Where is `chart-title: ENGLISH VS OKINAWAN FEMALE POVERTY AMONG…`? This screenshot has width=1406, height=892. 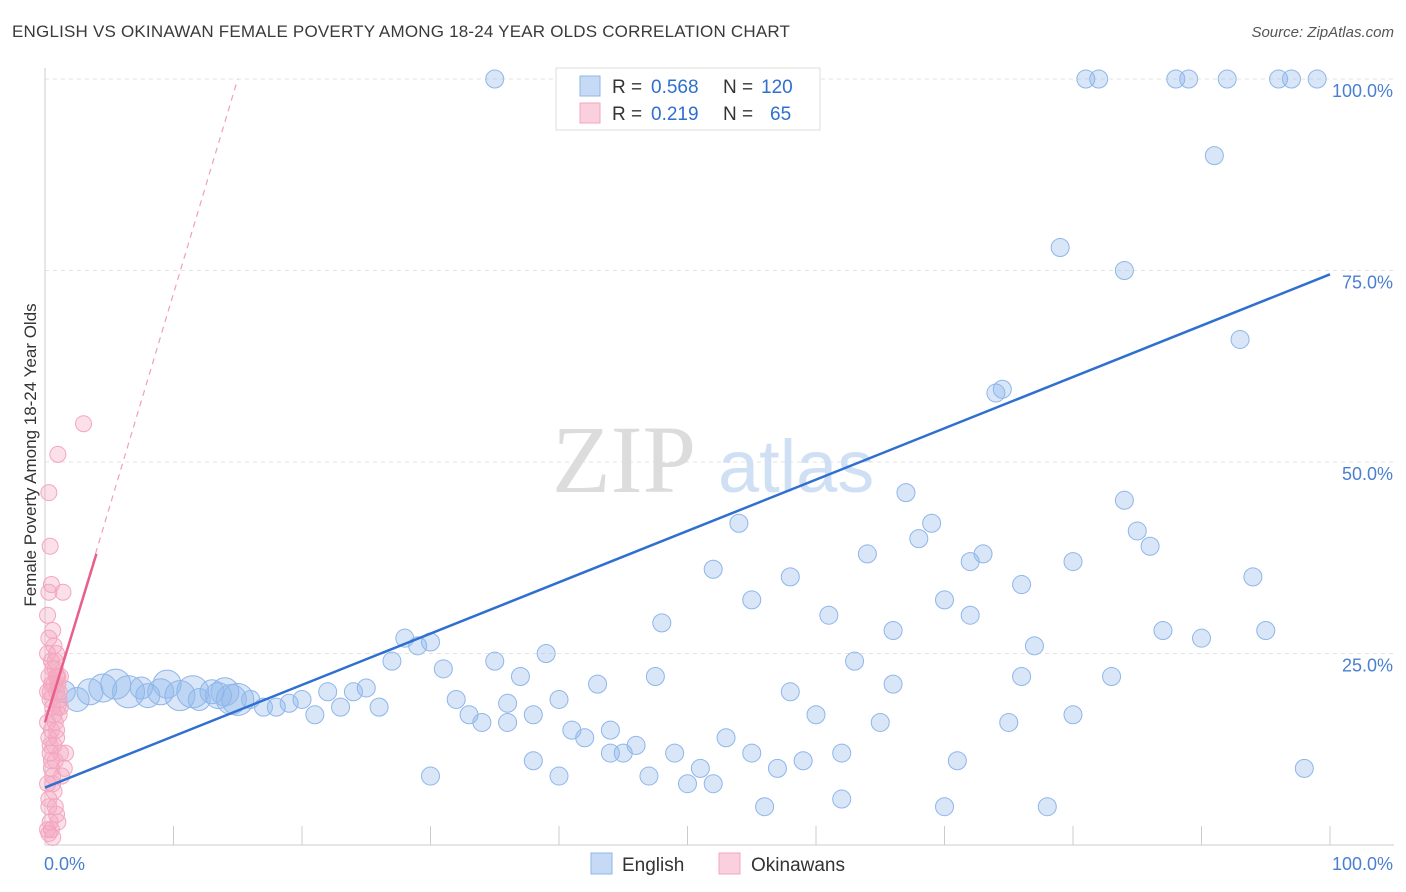 chart-title: ENGLISH VS OKINAWAN FEMALE POVERTY AMONG… is located at coordinates (401, 31).